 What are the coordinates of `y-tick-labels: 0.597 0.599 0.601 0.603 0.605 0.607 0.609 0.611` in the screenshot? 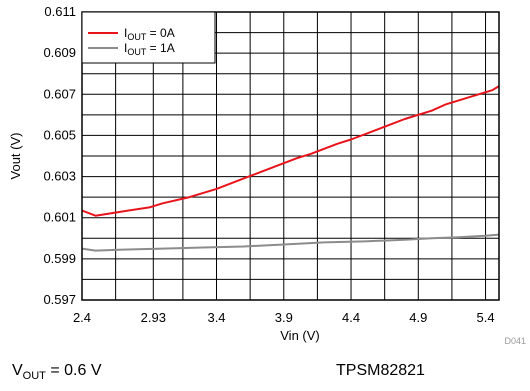 It's located at (59, 155).